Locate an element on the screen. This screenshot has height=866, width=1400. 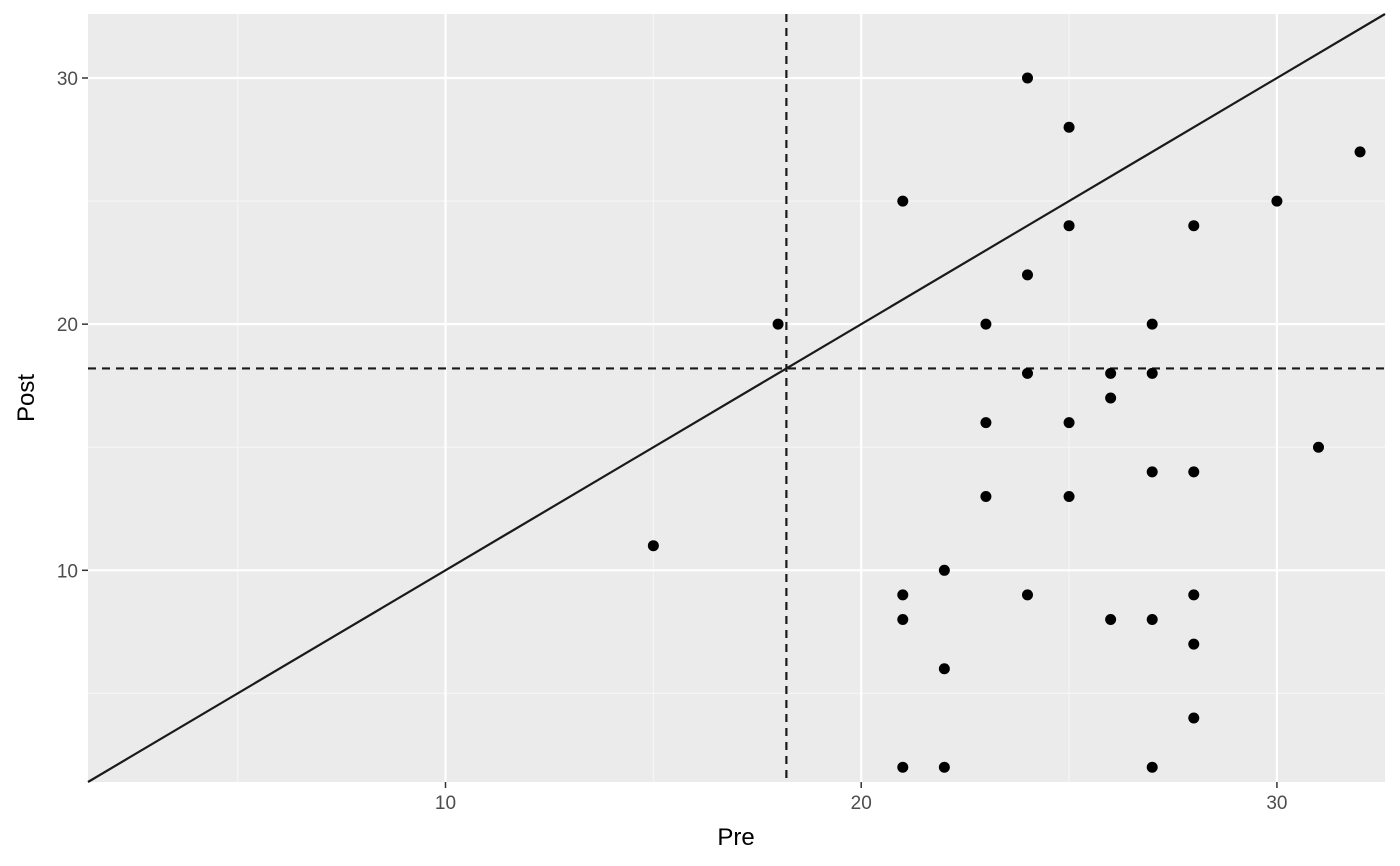
y-axis-ticks: 10 20 30 is located at coordinates (72, 325).